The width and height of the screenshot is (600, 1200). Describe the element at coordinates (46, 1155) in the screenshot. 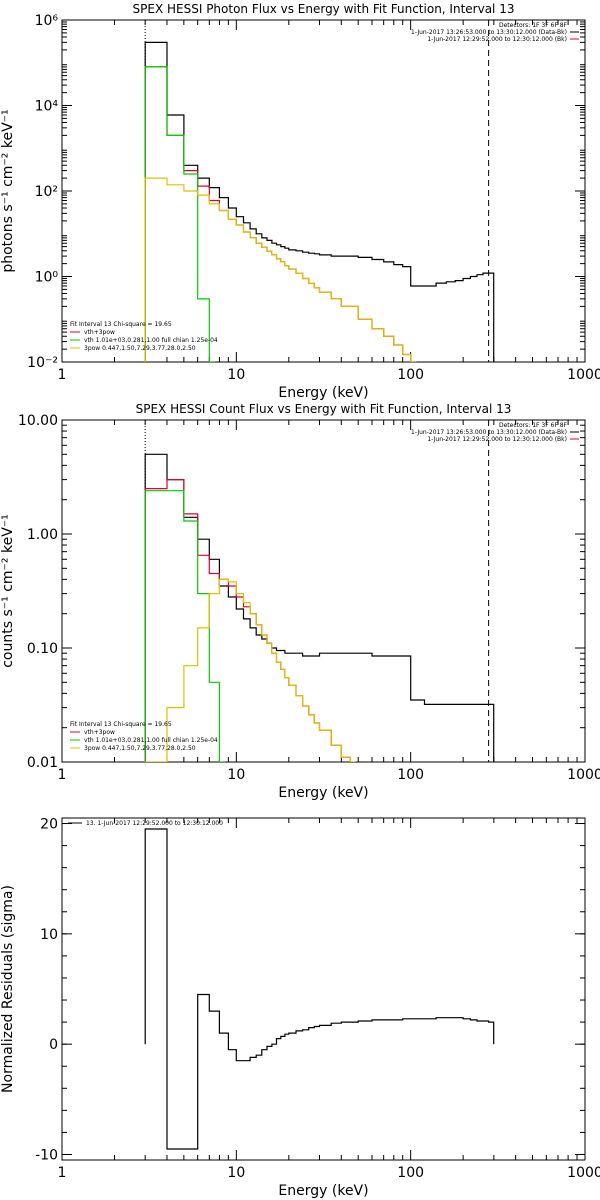

I see `resid-ytick-label: -10` at that location.